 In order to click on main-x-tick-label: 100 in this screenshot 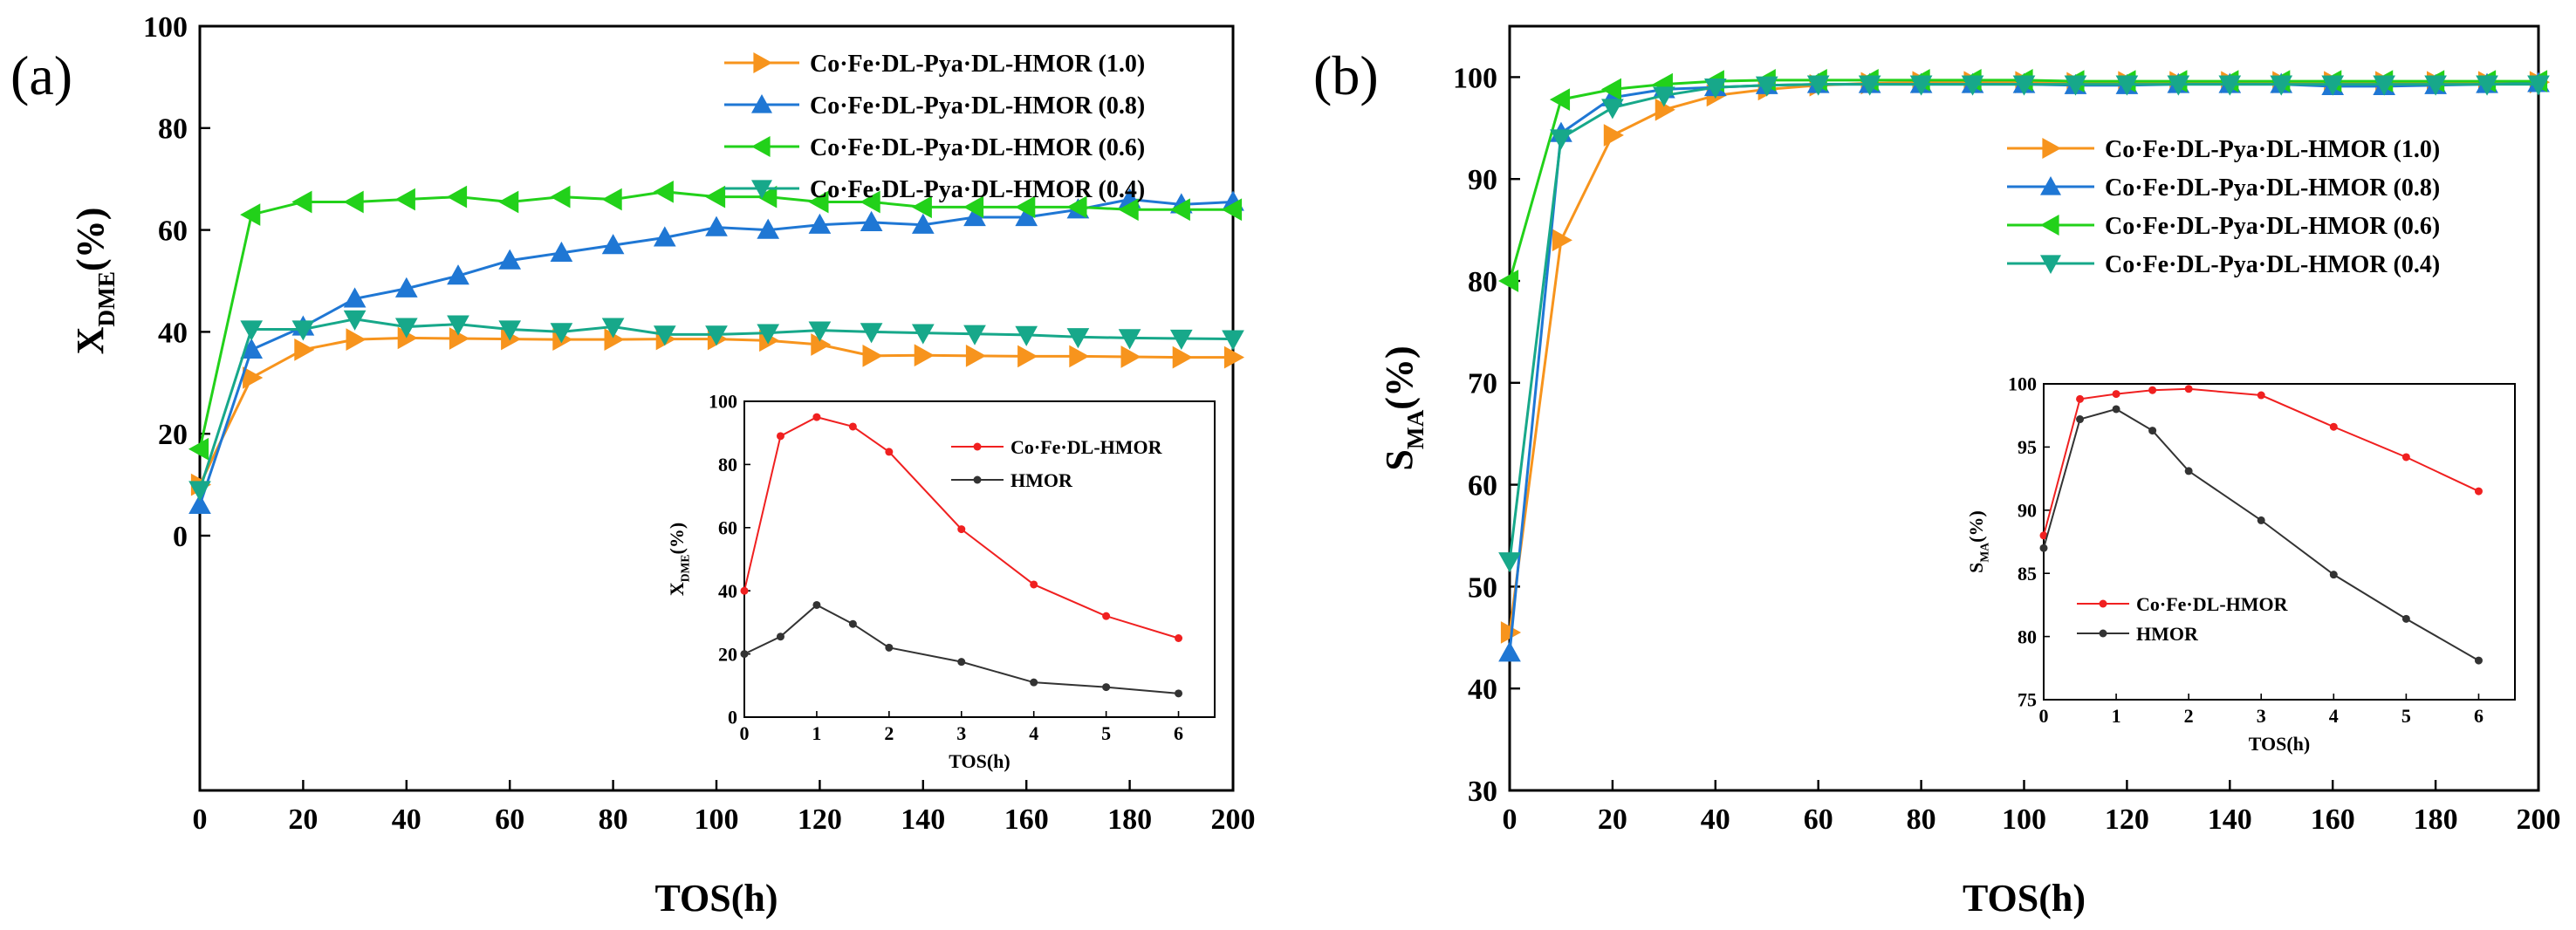, I will do `click(2024, 819)`.